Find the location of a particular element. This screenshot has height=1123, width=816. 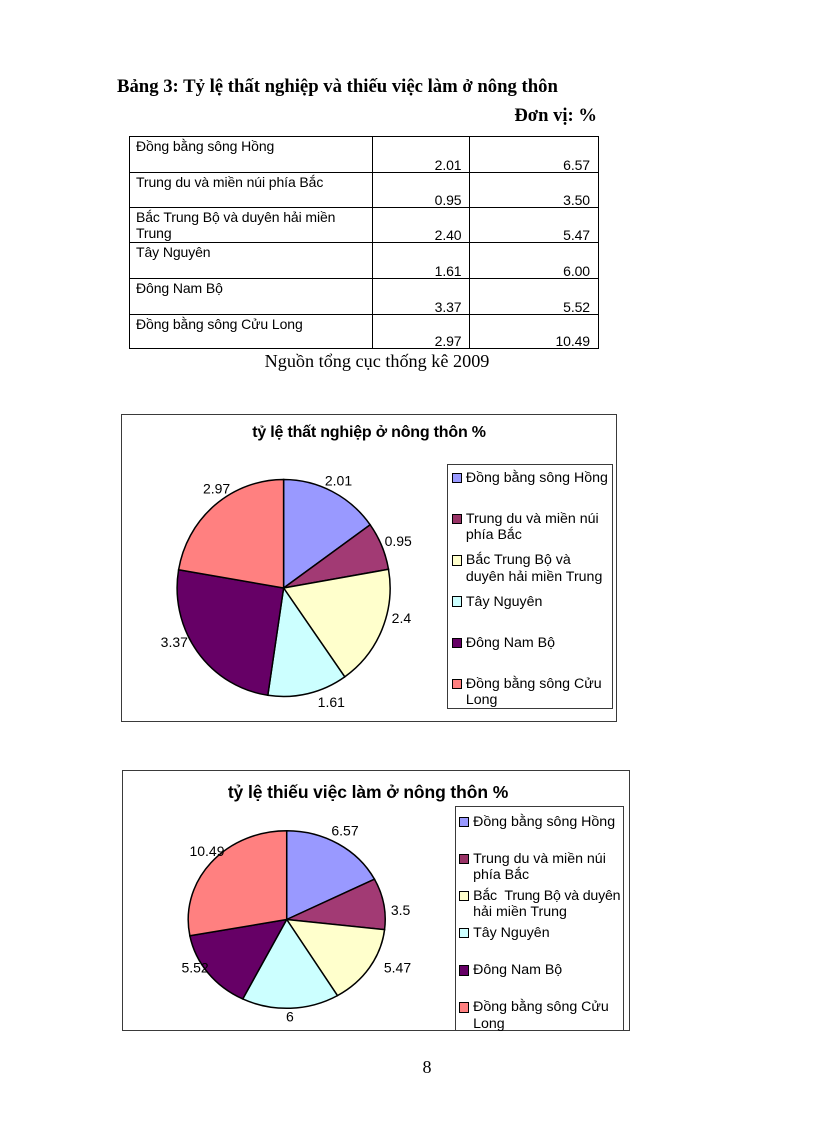

svg-text: 6.57 is located at coordinates (344, 830).